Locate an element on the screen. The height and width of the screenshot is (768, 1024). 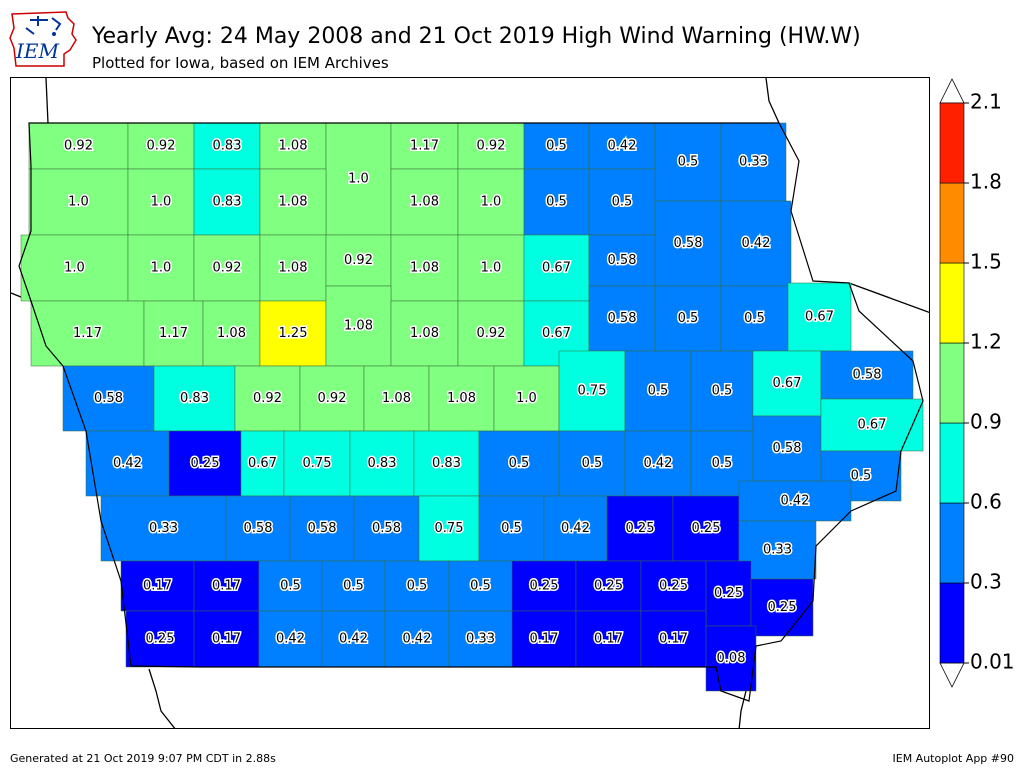
legend-tick-label: 2.1 is located at coordinates (986, 102).